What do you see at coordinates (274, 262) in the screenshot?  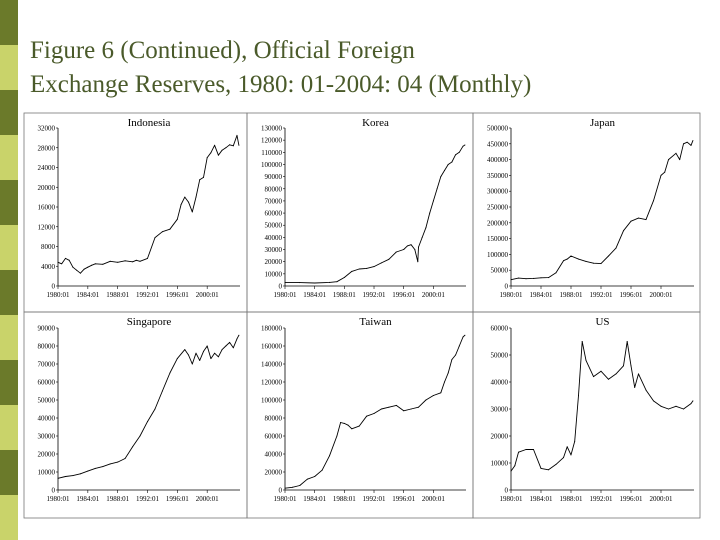 I see `y-tick-label: 20000` at bounding box center [274, 262].